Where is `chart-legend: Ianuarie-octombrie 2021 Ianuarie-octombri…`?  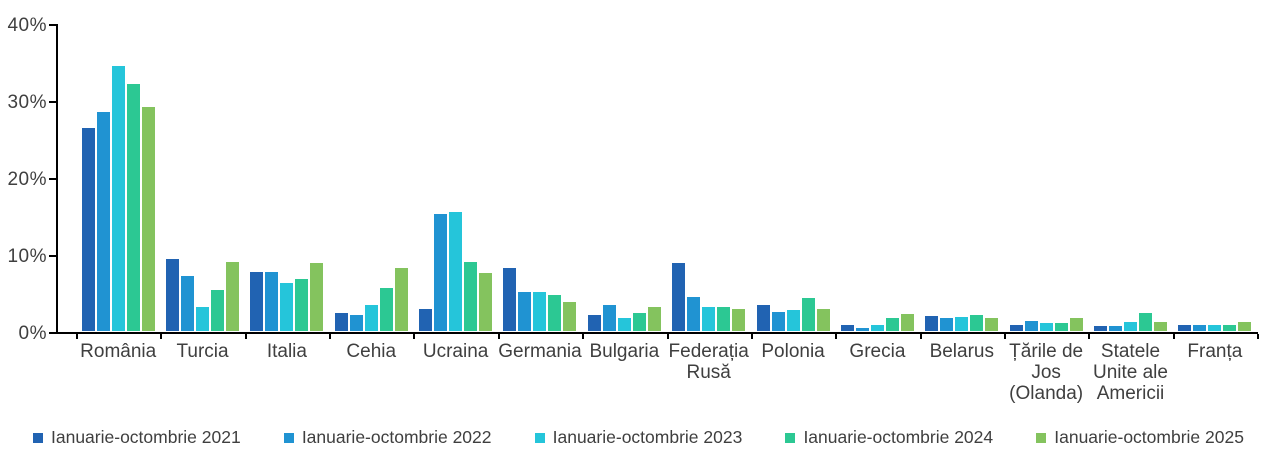 chart-legend: Ianuarie-octombrie 2021 Ianuarie-octombri… is located at coordinates (638, 437).